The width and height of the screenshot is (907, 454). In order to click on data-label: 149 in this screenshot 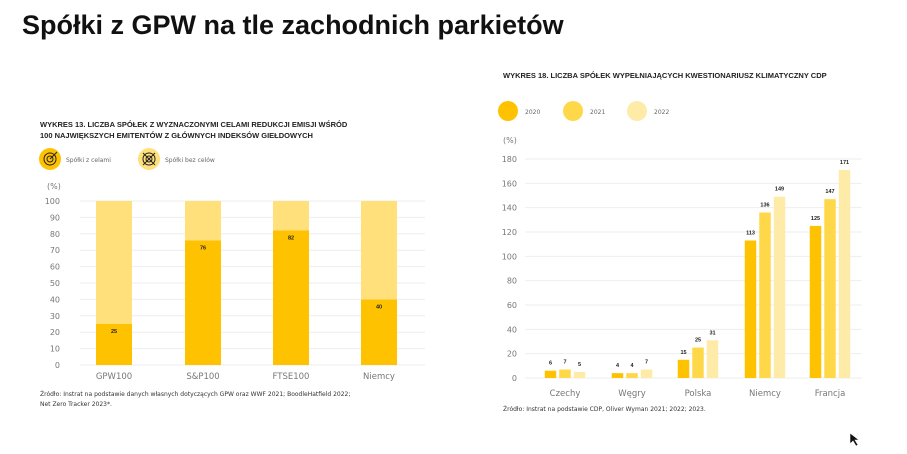, I will do `click(779, 190)`.